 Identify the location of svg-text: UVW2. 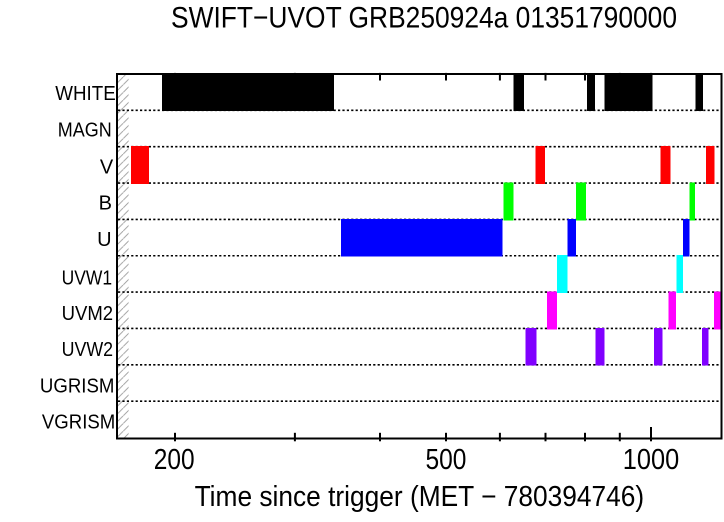
(88, 350).